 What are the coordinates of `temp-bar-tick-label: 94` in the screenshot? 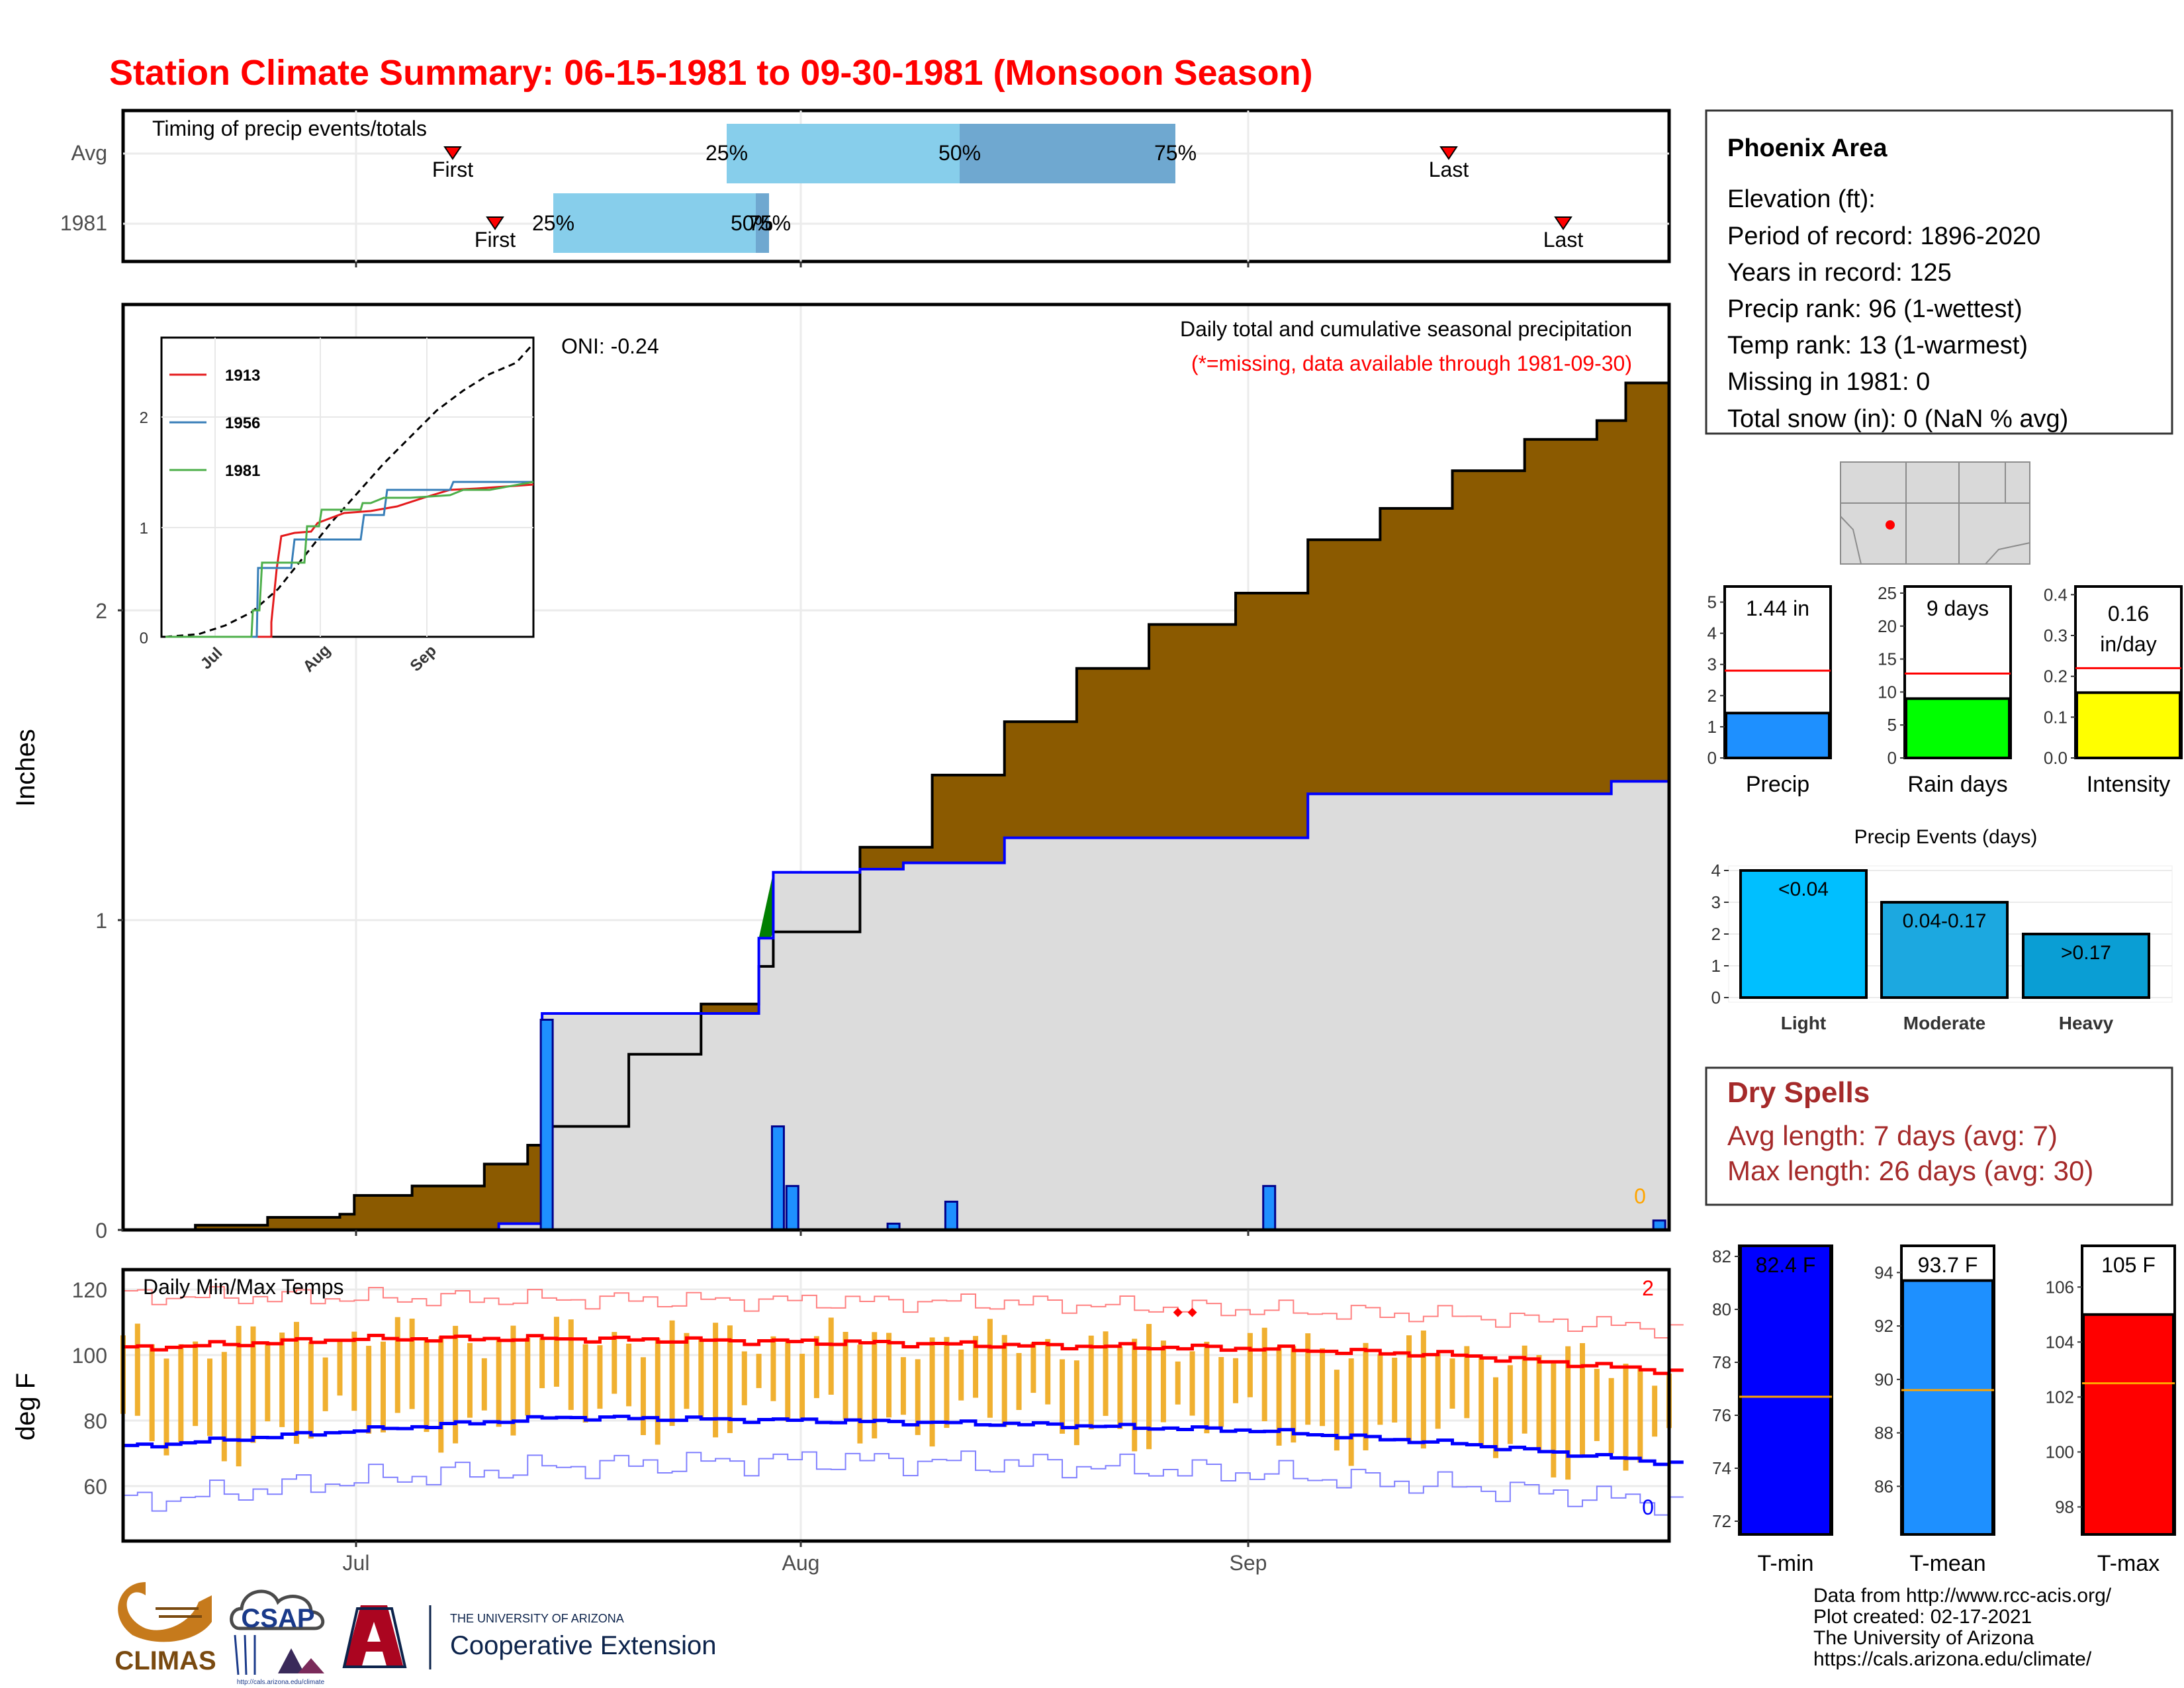 It's located at (1883, 1272).